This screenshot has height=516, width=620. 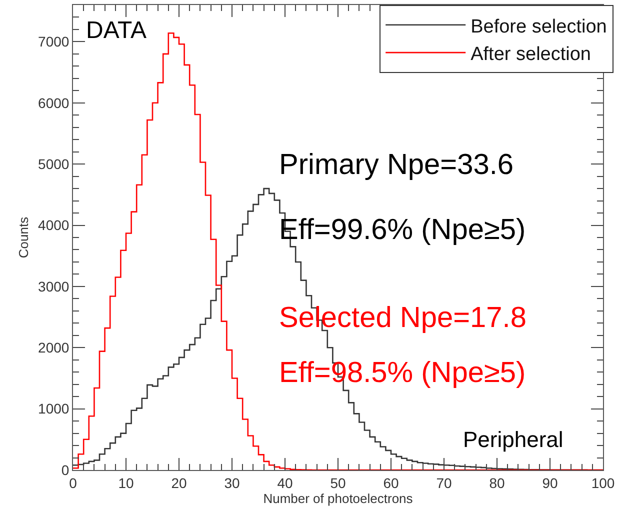 What do you see at coordinates (126, 482) in the screenshot?
I see `x-tick-label: 10` at bounding box center [126, 482].